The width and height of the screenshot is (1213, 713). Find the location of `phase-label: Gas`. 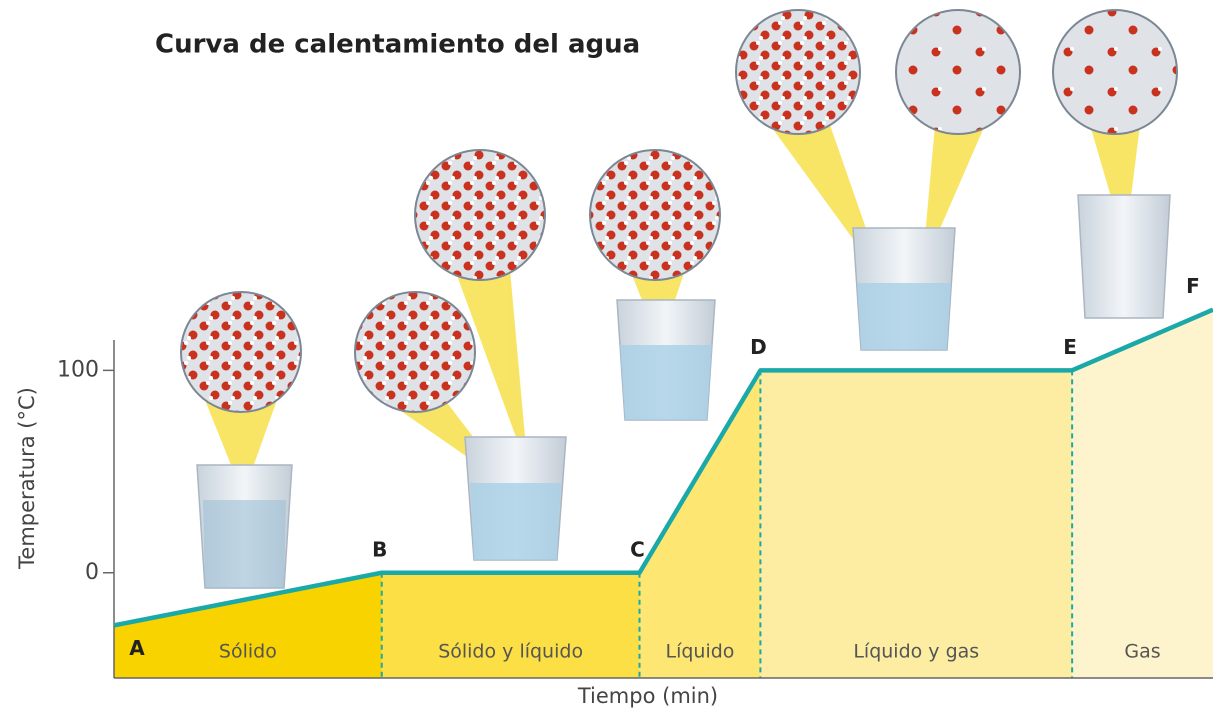

phase-label: Gas is located at coordinates (1142, 652).